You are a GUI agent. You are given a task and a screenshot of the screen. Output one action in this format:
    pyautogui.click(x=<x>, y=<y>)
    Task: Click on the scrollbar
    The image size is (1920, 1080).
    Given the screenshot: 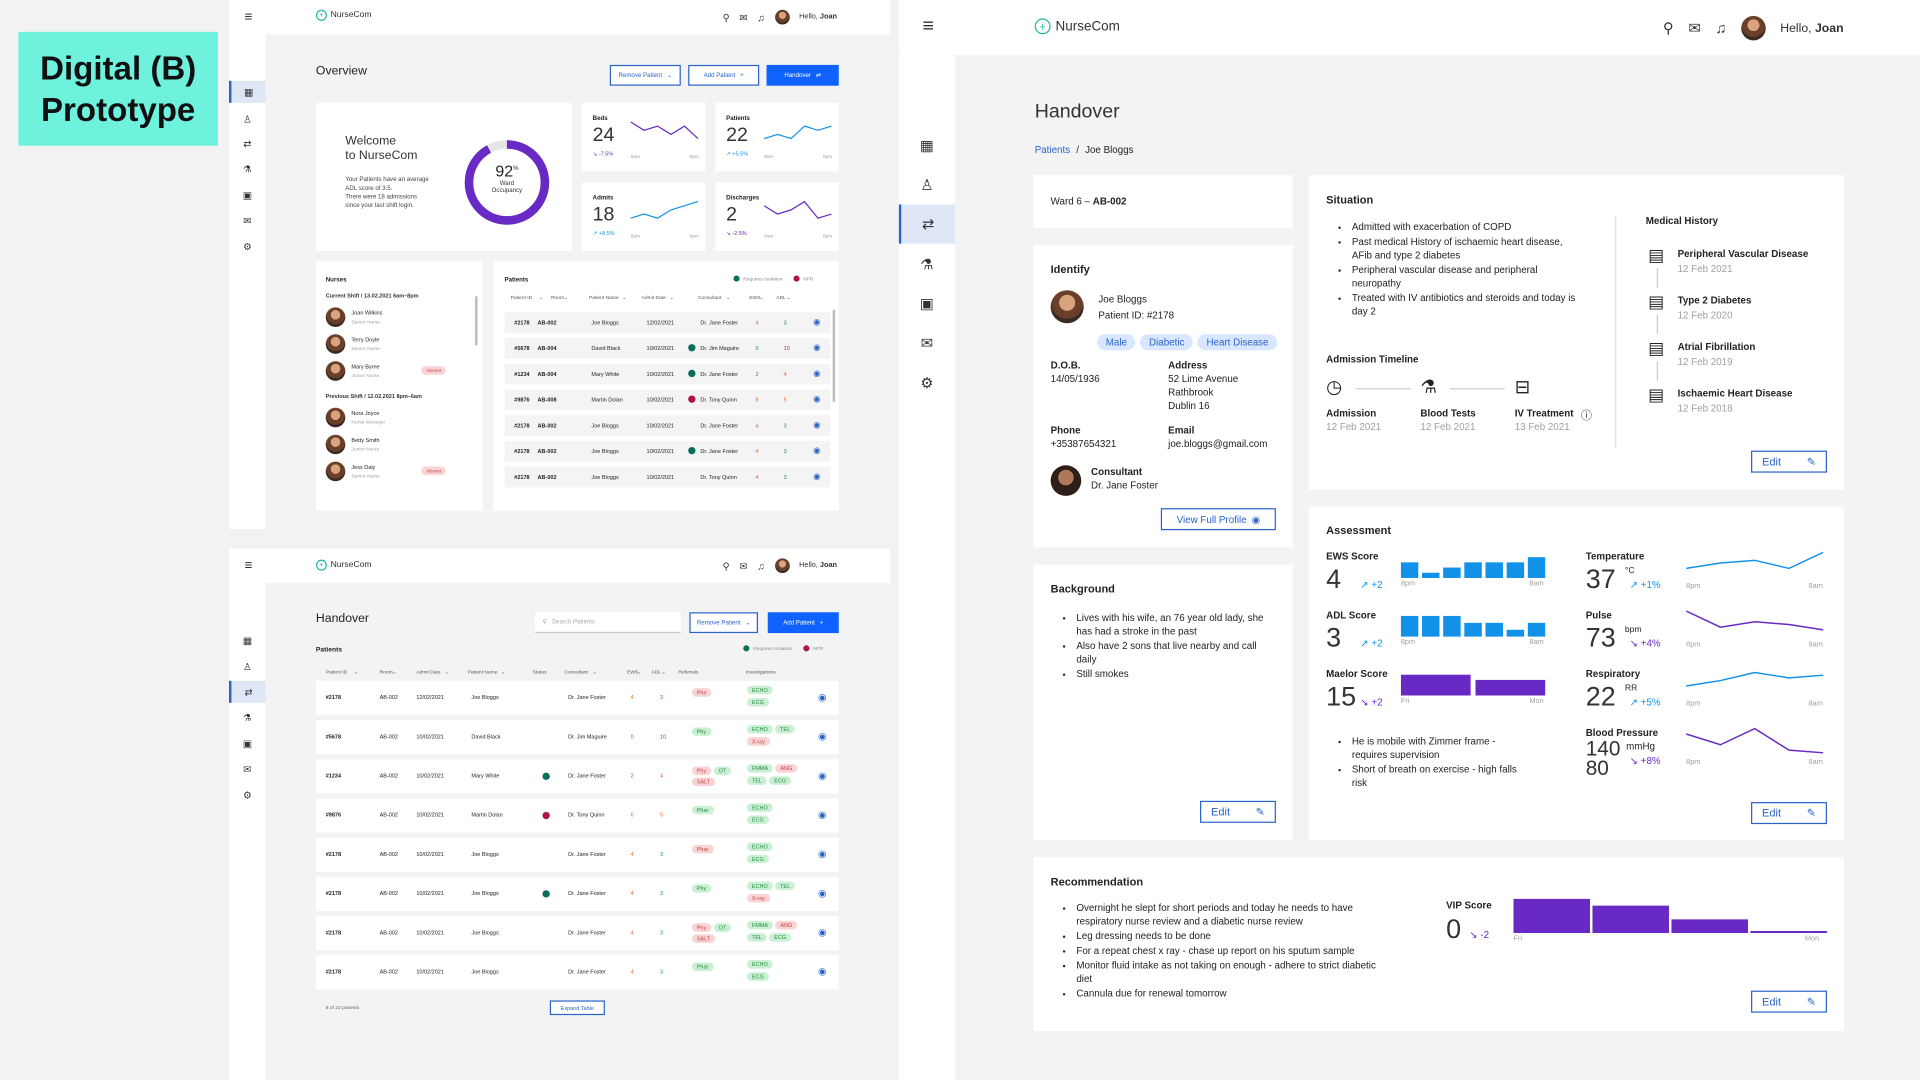 What is the action you would take?
    pyautogui.click(x=476, y=321)
    